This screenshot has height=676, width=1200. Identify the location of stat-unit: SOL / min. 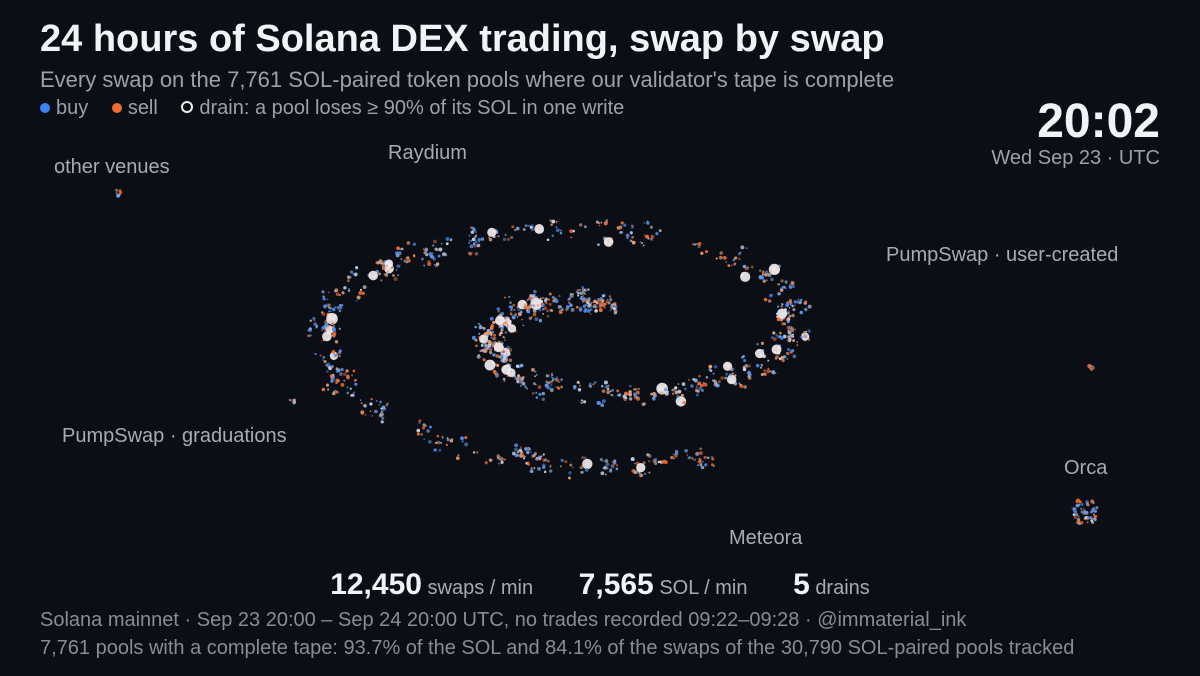
(703, 588).